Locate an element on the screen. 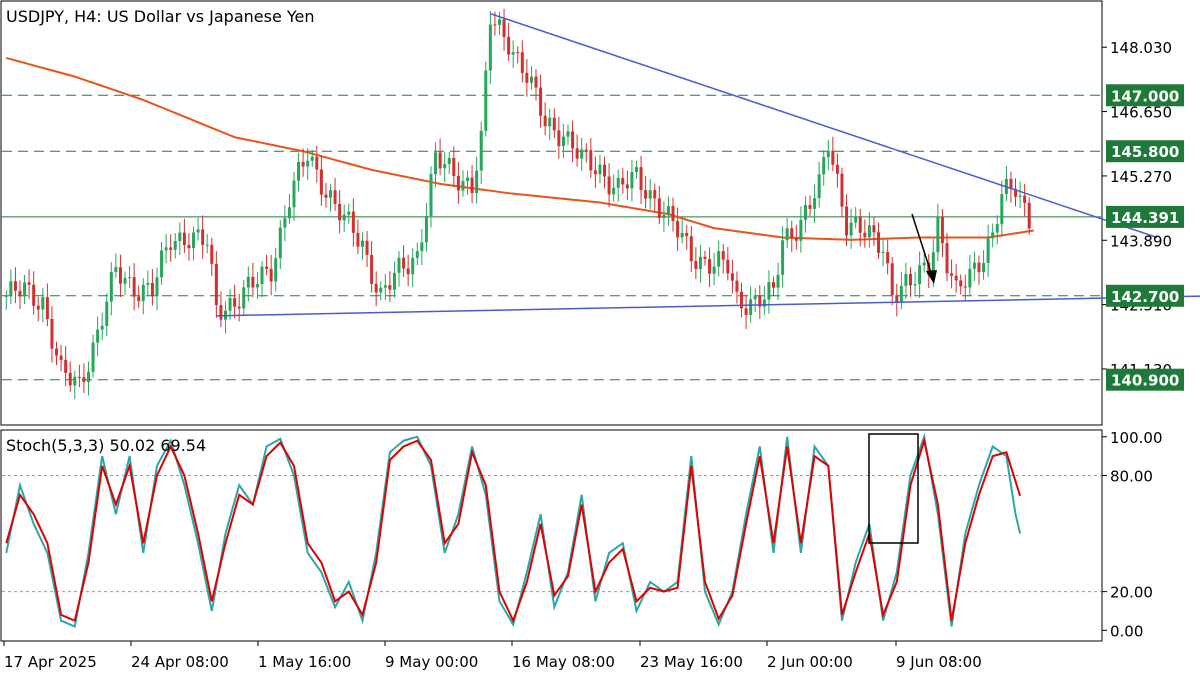  time-tick-label: 23 May 16:00 is located at coordinates (691, 662).